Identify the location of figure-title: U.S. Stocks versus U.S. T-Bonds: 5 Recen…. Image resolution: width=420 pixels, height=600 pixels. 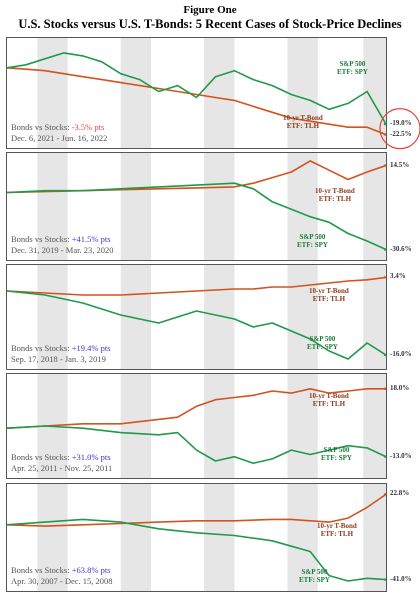
(210, 24).